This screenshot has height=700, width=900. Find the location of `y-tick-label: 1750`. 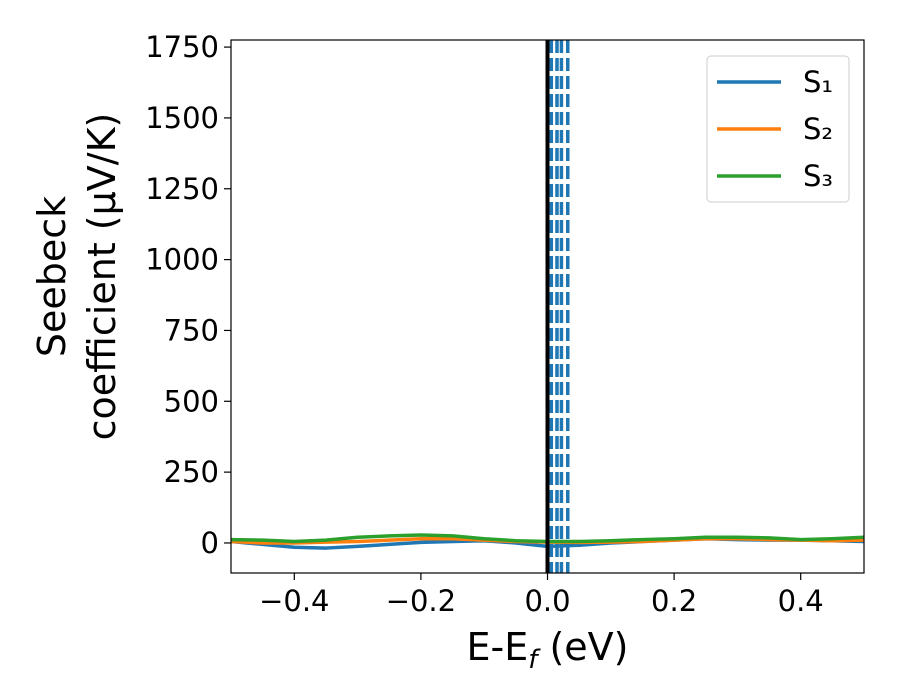

y-tick-label: 1750 is located at coordinates (182, 47).